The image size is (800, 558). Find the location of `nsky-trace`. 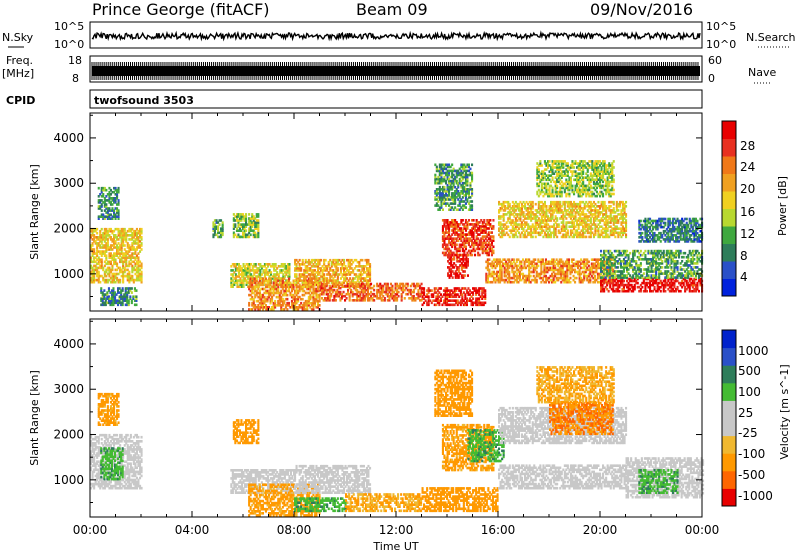

nsky-trace is located at coordinates (396, 36).